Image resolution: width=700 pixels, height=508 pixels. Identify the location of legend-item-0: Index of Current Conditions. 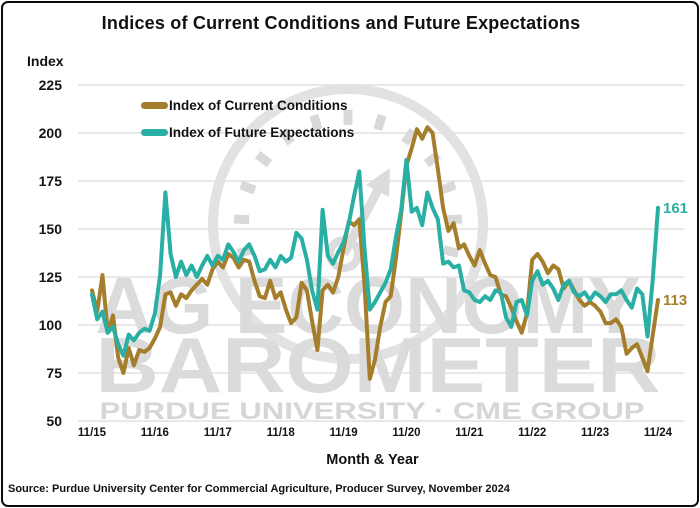
(247, 105).